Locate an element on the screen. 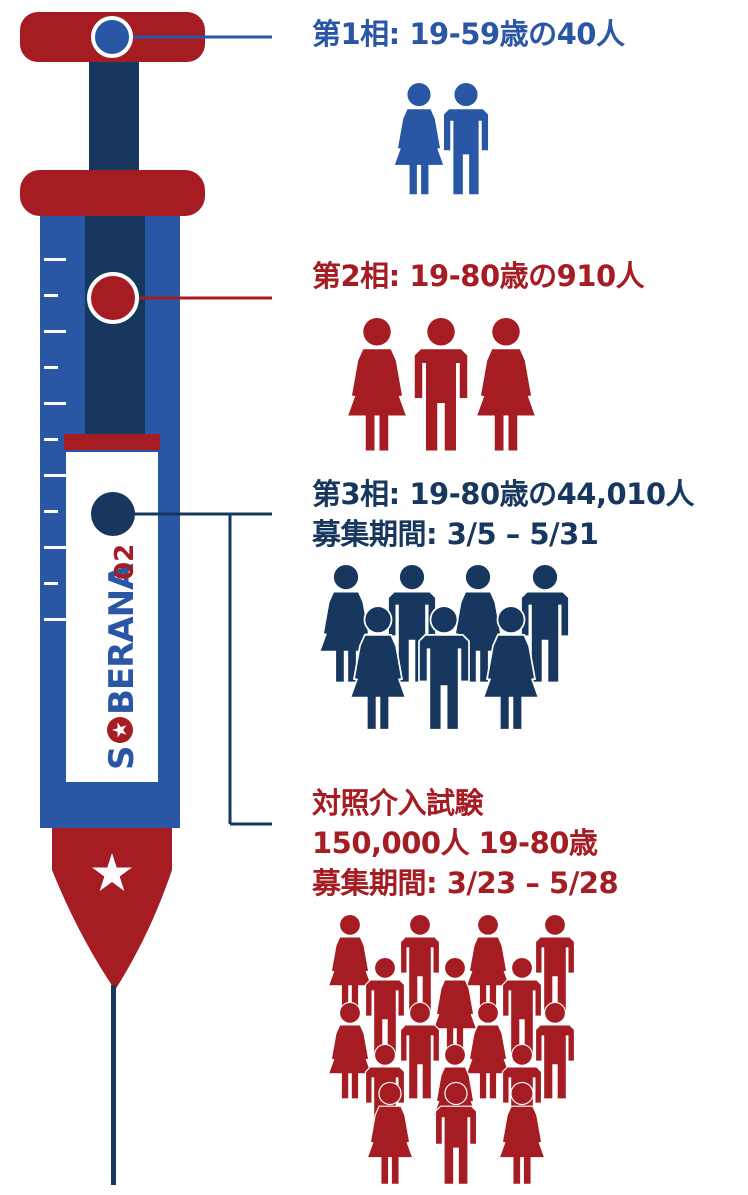  plunger-stopper is located at coordinates (112, 442).